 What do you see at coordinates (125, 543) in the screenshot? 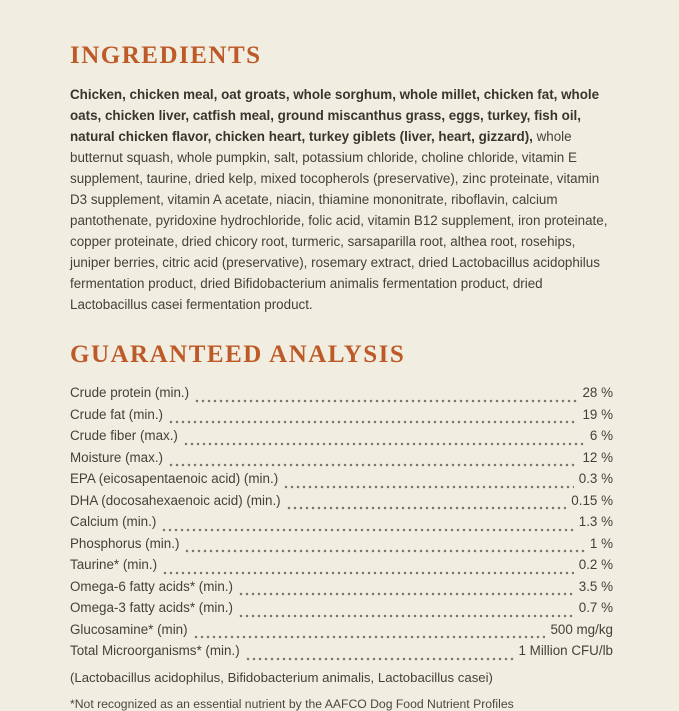
I see `analysis-row-label: Phosphorus (min.)` at bounding box center [125, 543].